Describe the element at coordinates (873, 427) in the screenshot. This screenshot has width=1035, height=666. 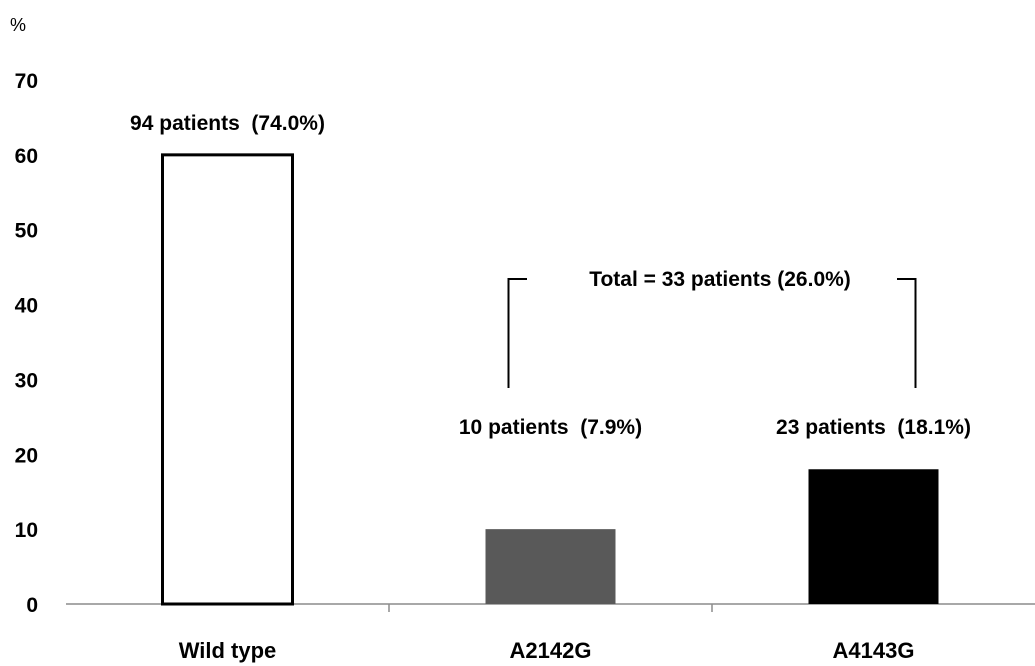
I see `data-label: 23 patients (18.1%)` at that location.